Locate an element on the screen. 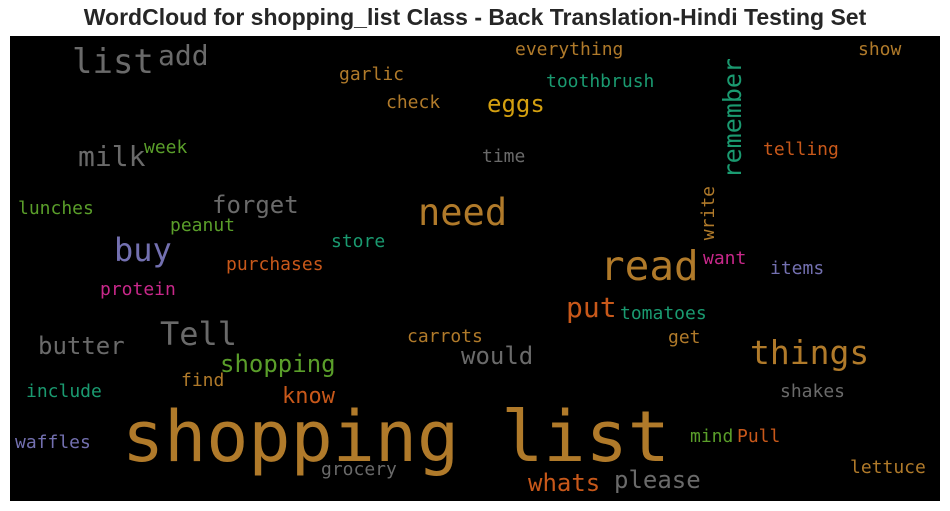 The height and width of the screenshot is (511, 950). word-show: show is located at coordinates (880, 49).